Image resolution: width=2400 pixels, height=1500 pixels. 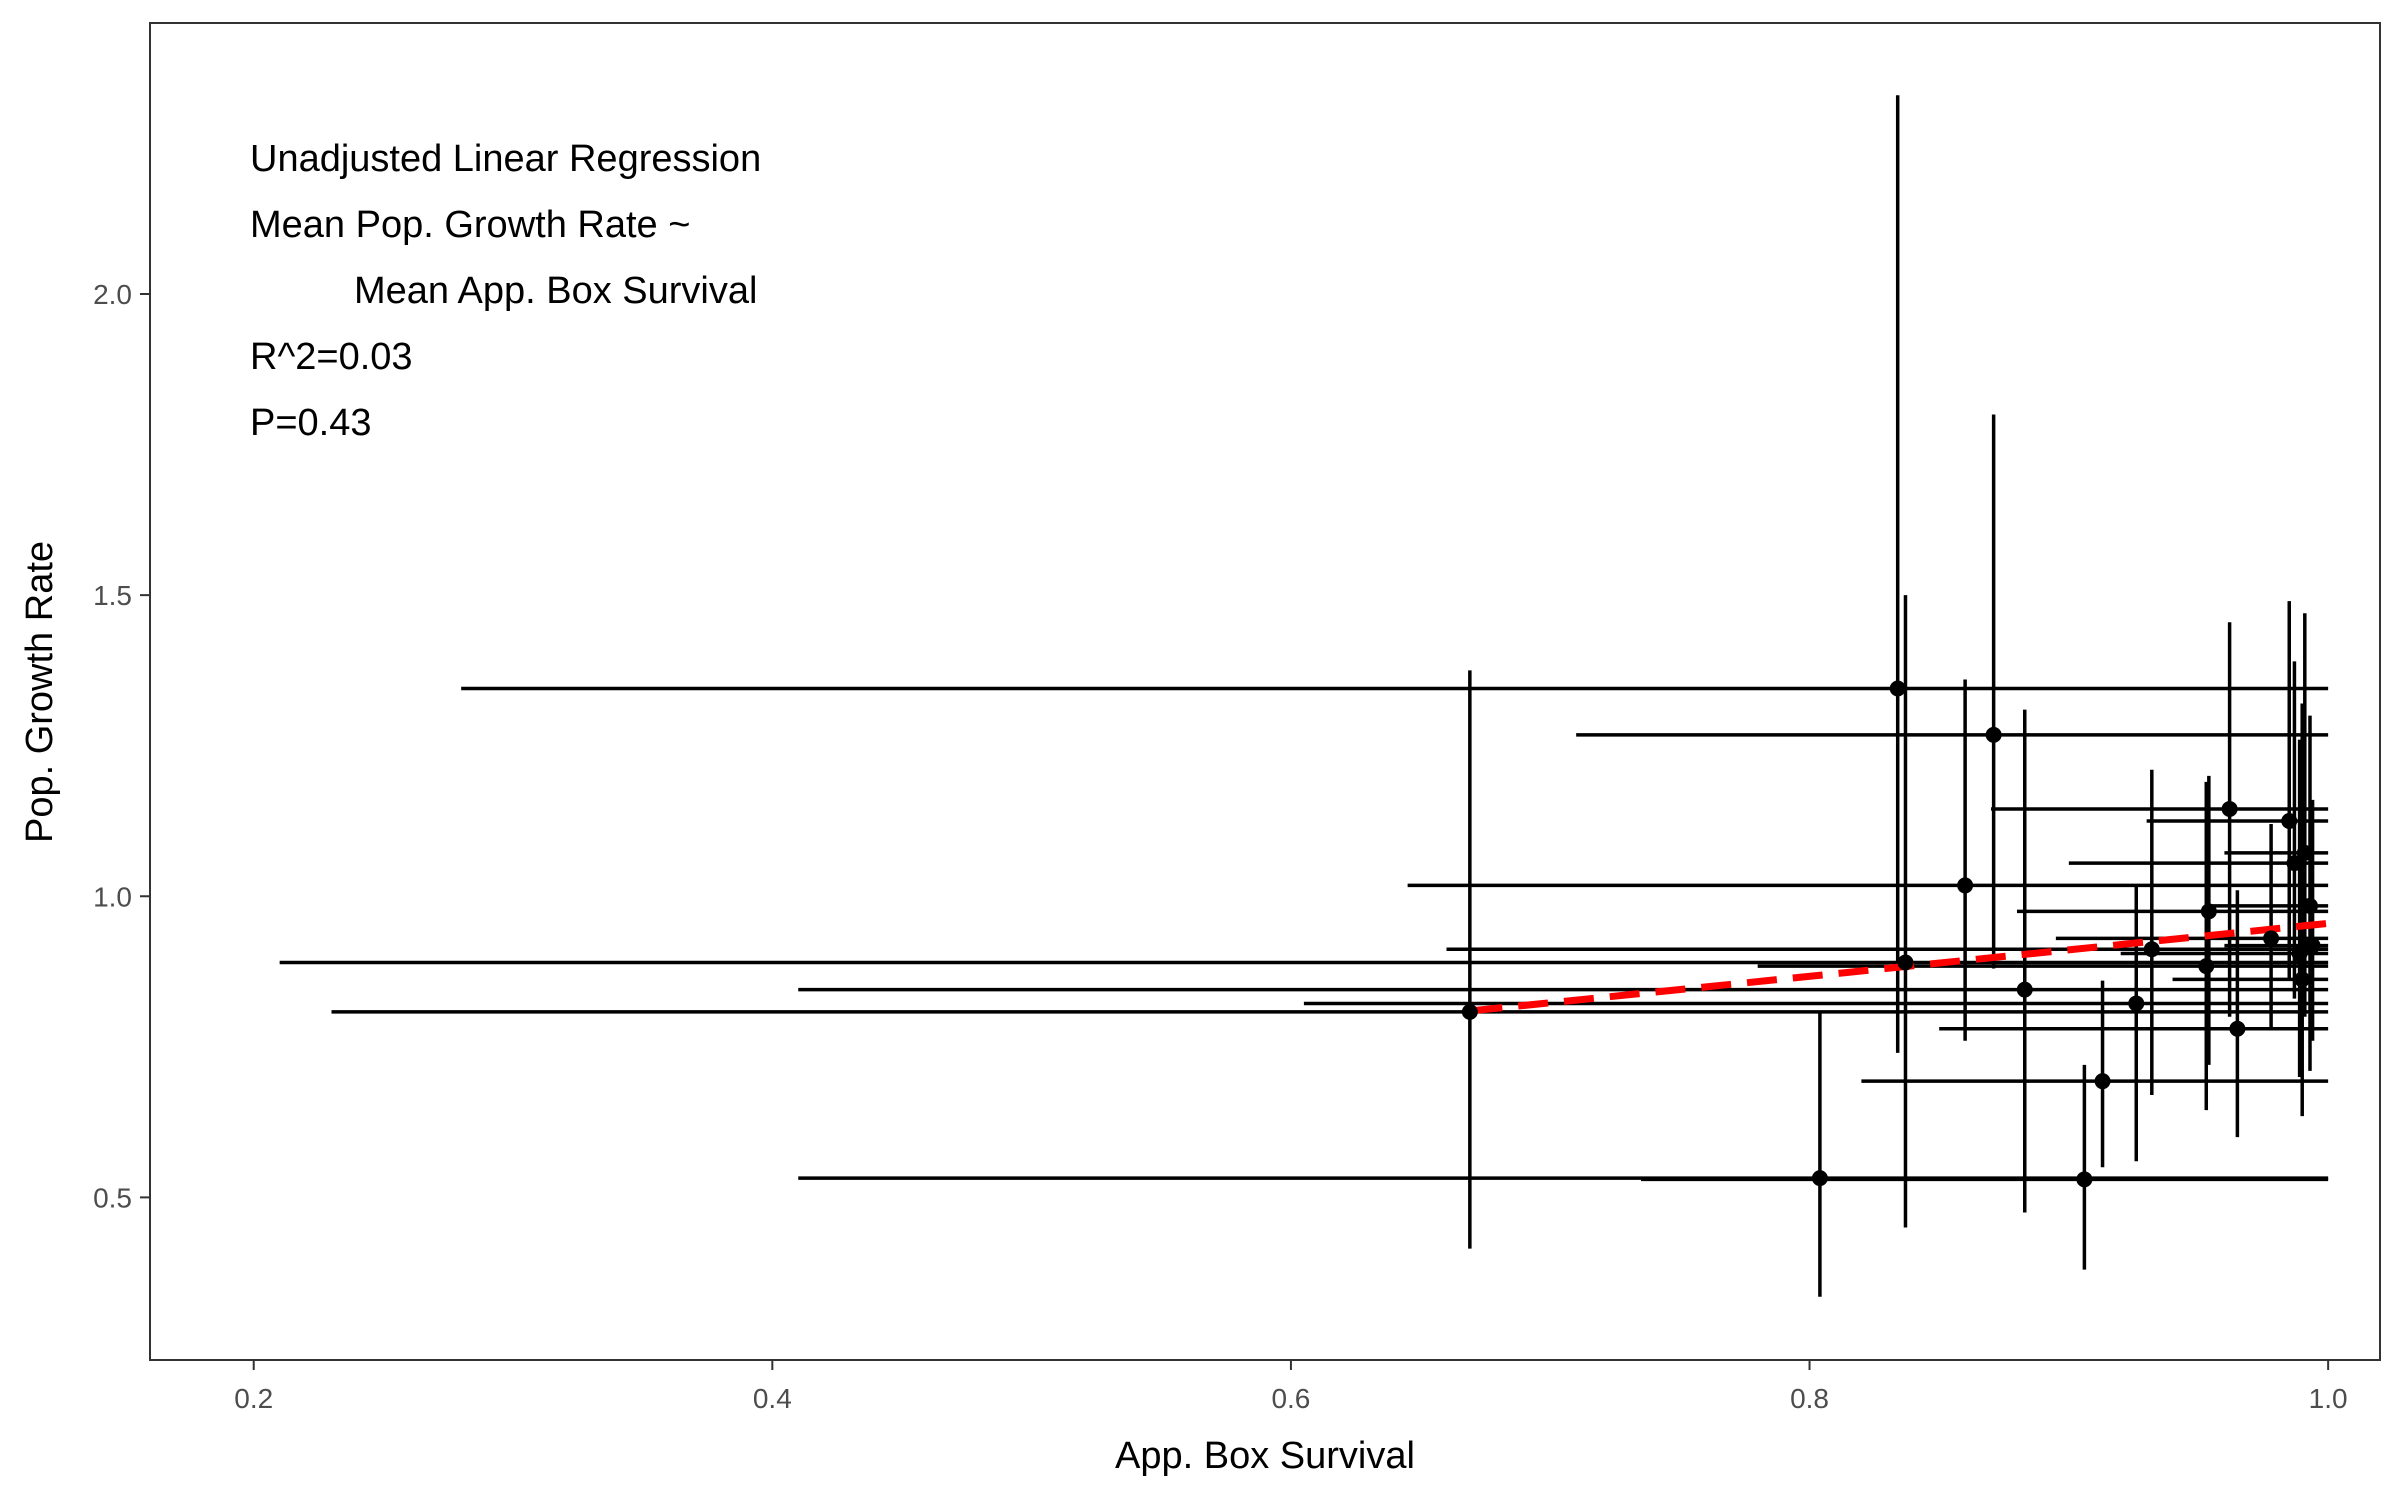 What do you see at coordinates (1290, 1398) in the screenshot?
I see `x-tick-label-2: 0.6` at bounding box center [1290, 1398].